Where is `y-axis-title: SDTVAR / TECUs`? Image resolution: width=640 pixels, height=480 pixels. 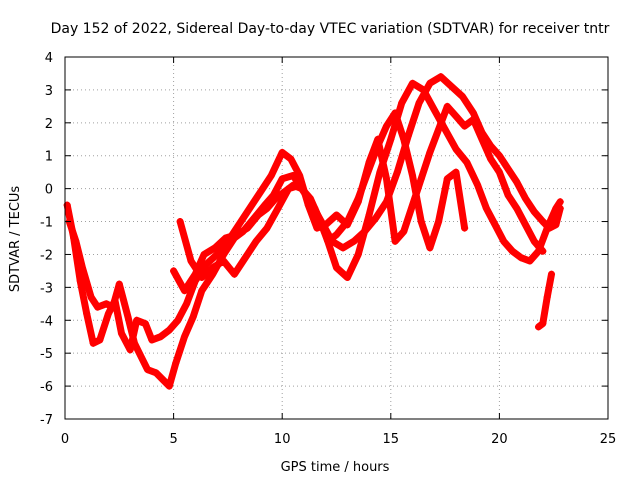 y-axis-title: SDTVAR / TECUs is located at coordinates (15, 239).